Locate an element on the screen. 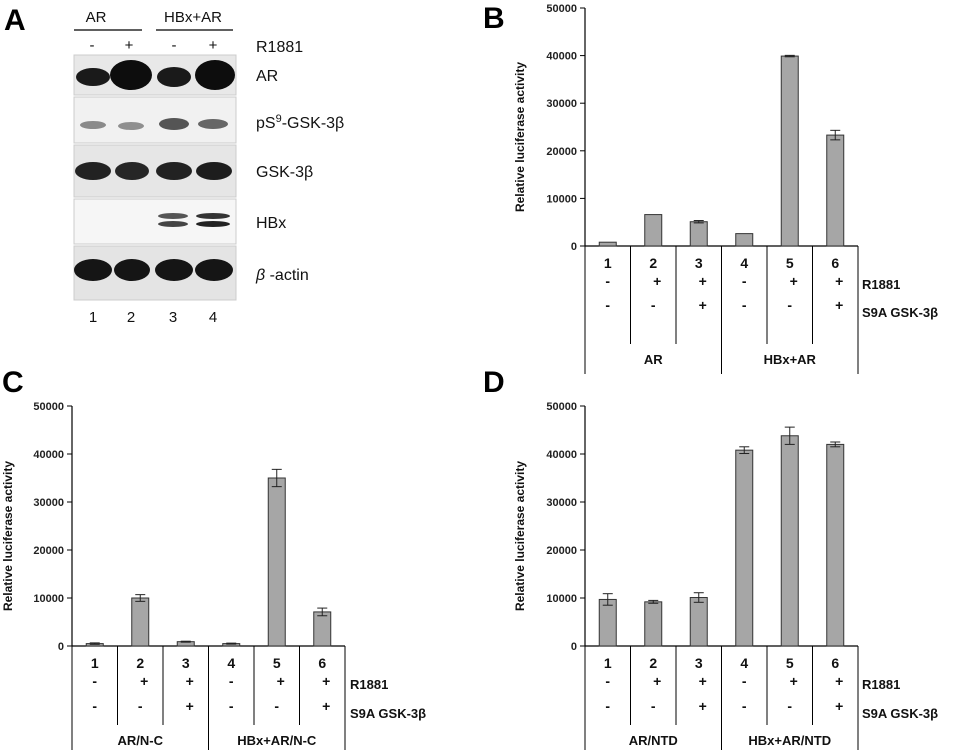  y-axis-label-c: Relative luciferase activity is located at coordinates (8, 536).